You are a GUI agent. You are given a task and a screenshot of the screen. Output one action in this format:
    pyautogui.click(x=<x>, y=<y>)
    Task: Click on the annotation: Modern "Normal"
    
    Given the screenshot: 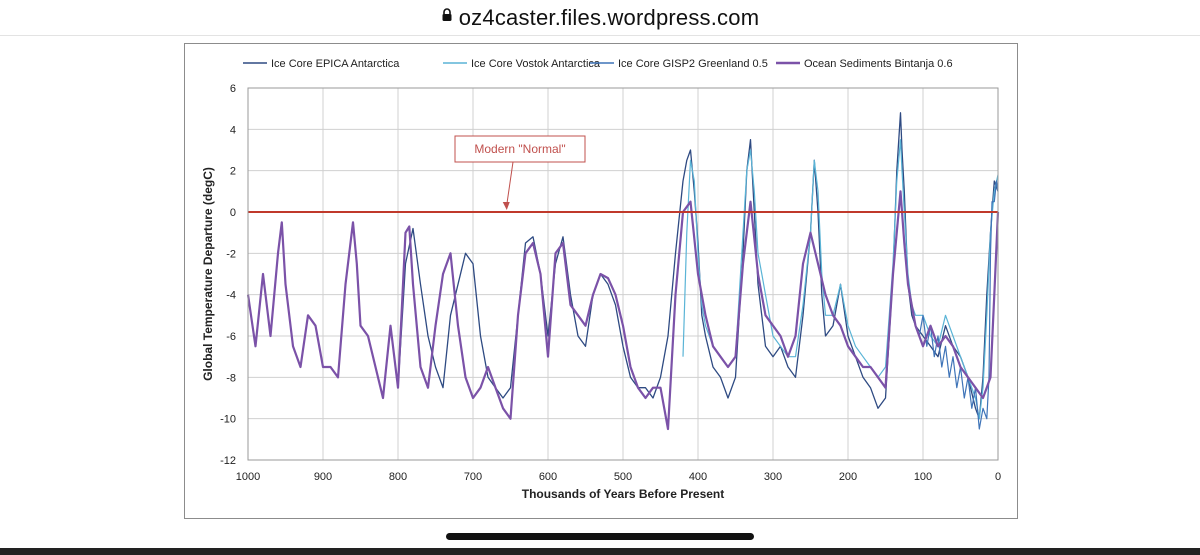 What is the action you would take?
    pyautogui.click(x=520, y=172)
    